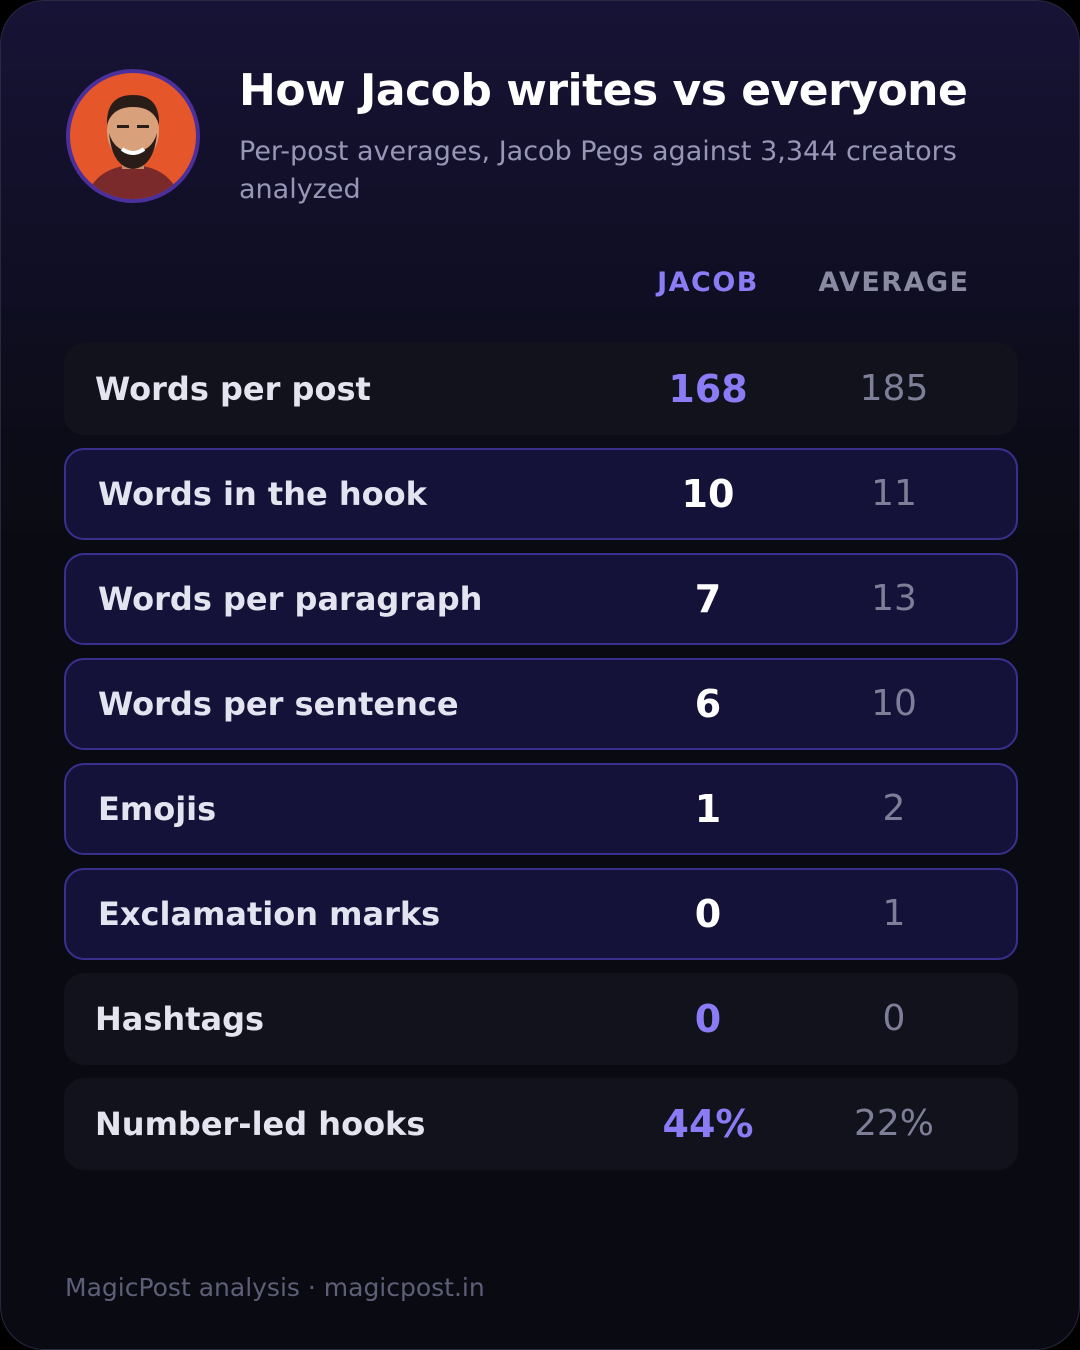  I want to click on title: How Jacob writes vs everyone, so click(603, 90).